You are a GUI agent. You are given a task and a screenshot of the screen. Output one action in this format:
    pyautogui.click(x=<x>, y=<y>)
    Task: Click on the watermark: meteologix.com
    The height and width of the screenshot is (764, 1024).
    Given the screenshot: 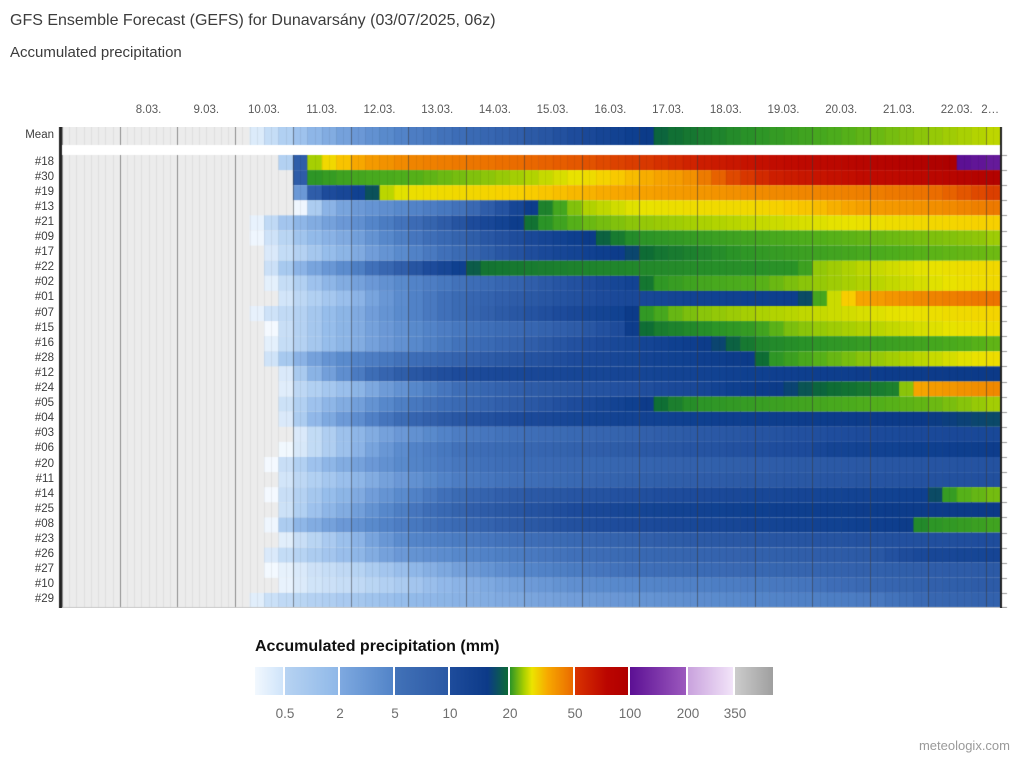 What is the action you would take?
    pyautogui.click(x=964, y=745)
    